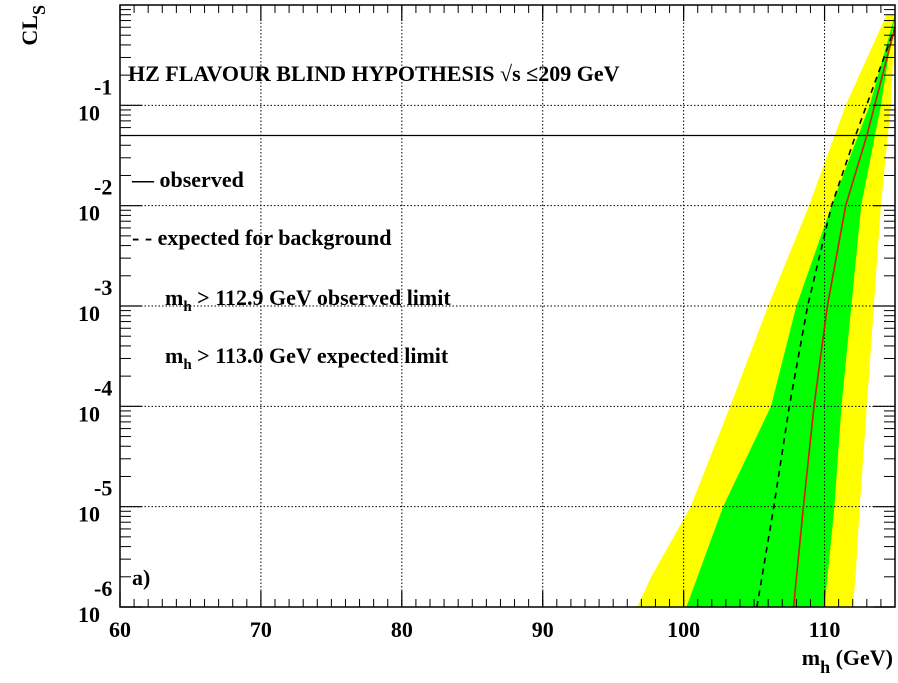  What do you see at coordinates (261, 629) in the screenshot?
I see `x-tick-label: 70` at bounding box center [261, 629].